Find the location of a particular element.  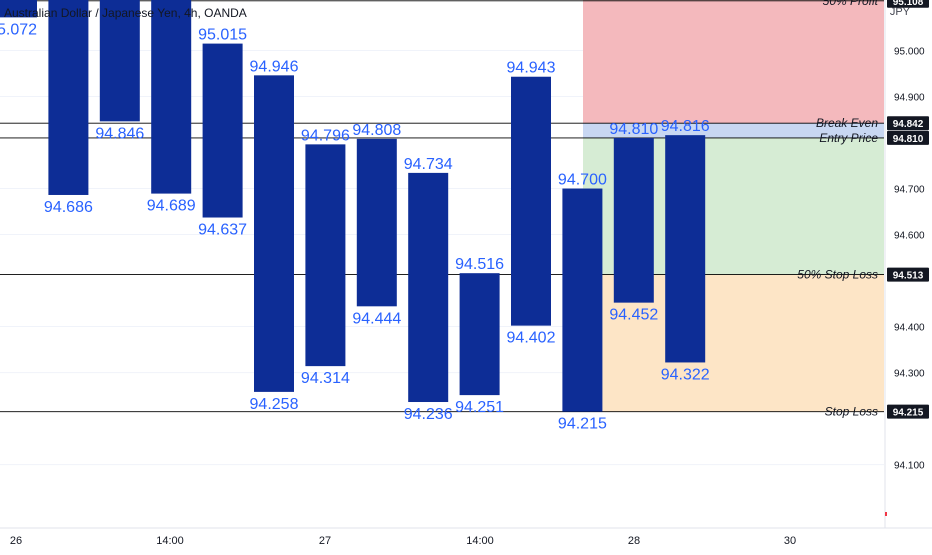

candle-high-label: 94.808 is located at coordinates (376, 130).